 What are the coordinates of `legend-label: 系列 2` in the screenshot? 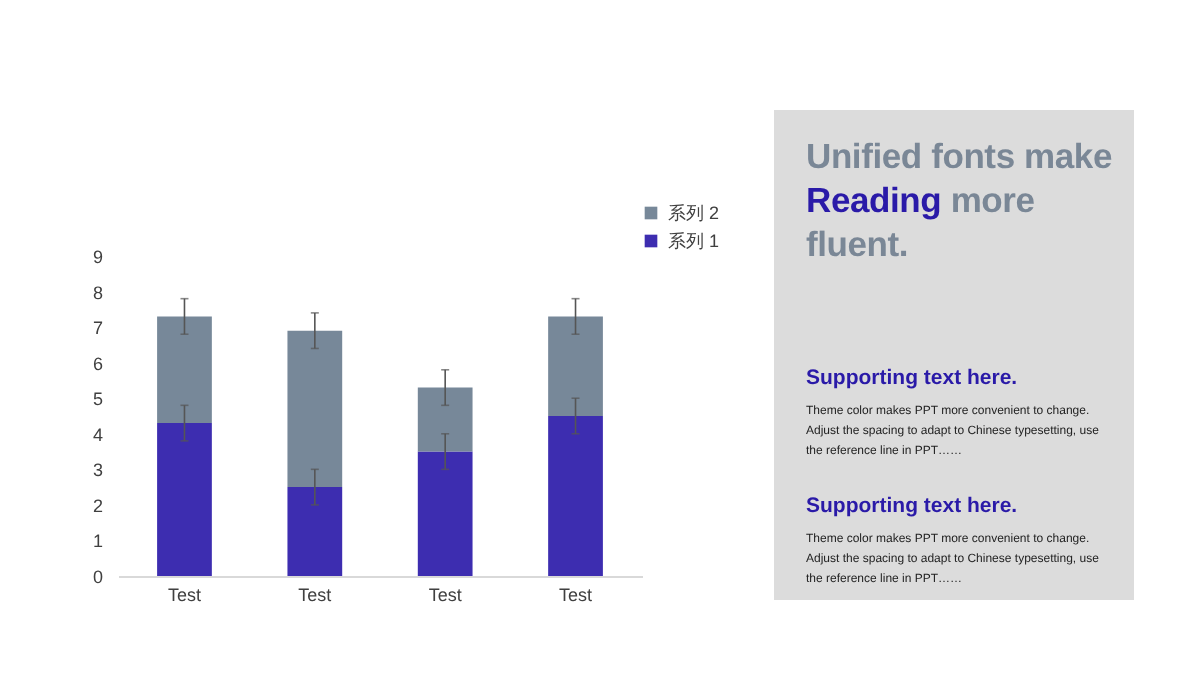 It's located at (694, 213).